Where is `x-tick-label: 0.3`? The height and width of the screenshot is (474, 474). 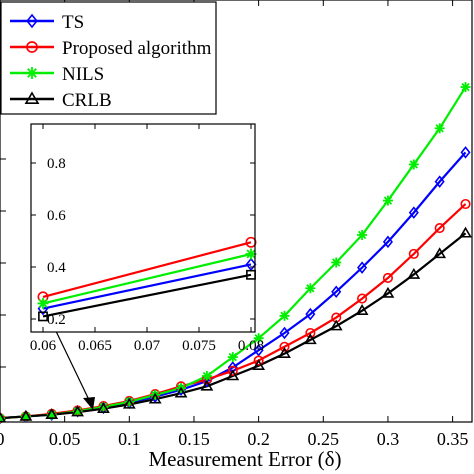
x-tick-label: 0.3 is located at coordinates (388, 439).